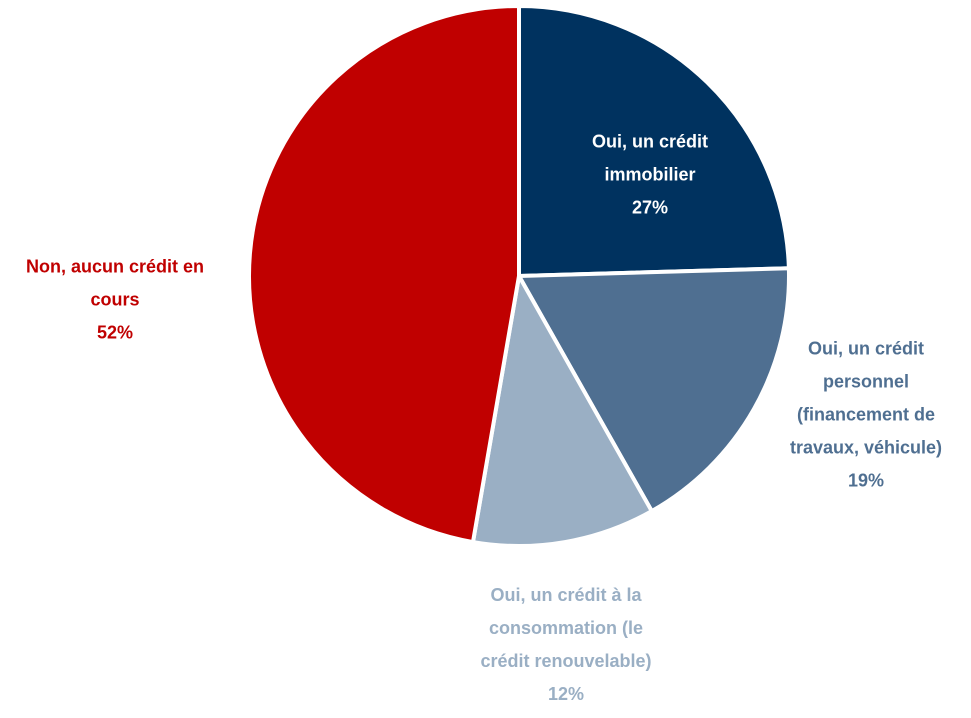 The height and width of the screenshot is (718, 971). I want to click on value-label: 27%, so click(650, 207).